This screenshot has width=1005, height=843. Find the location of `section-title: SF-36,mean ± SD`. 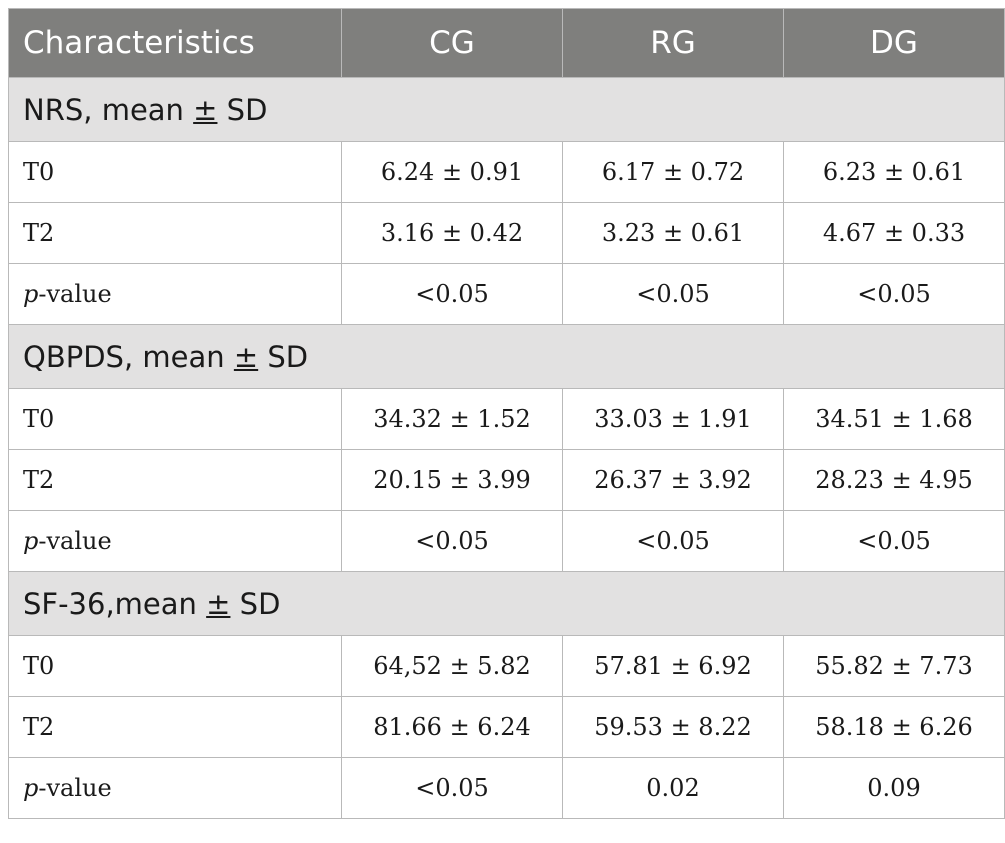

section-title: SF-36,mean ± SD is located at coordinates (506, 603).